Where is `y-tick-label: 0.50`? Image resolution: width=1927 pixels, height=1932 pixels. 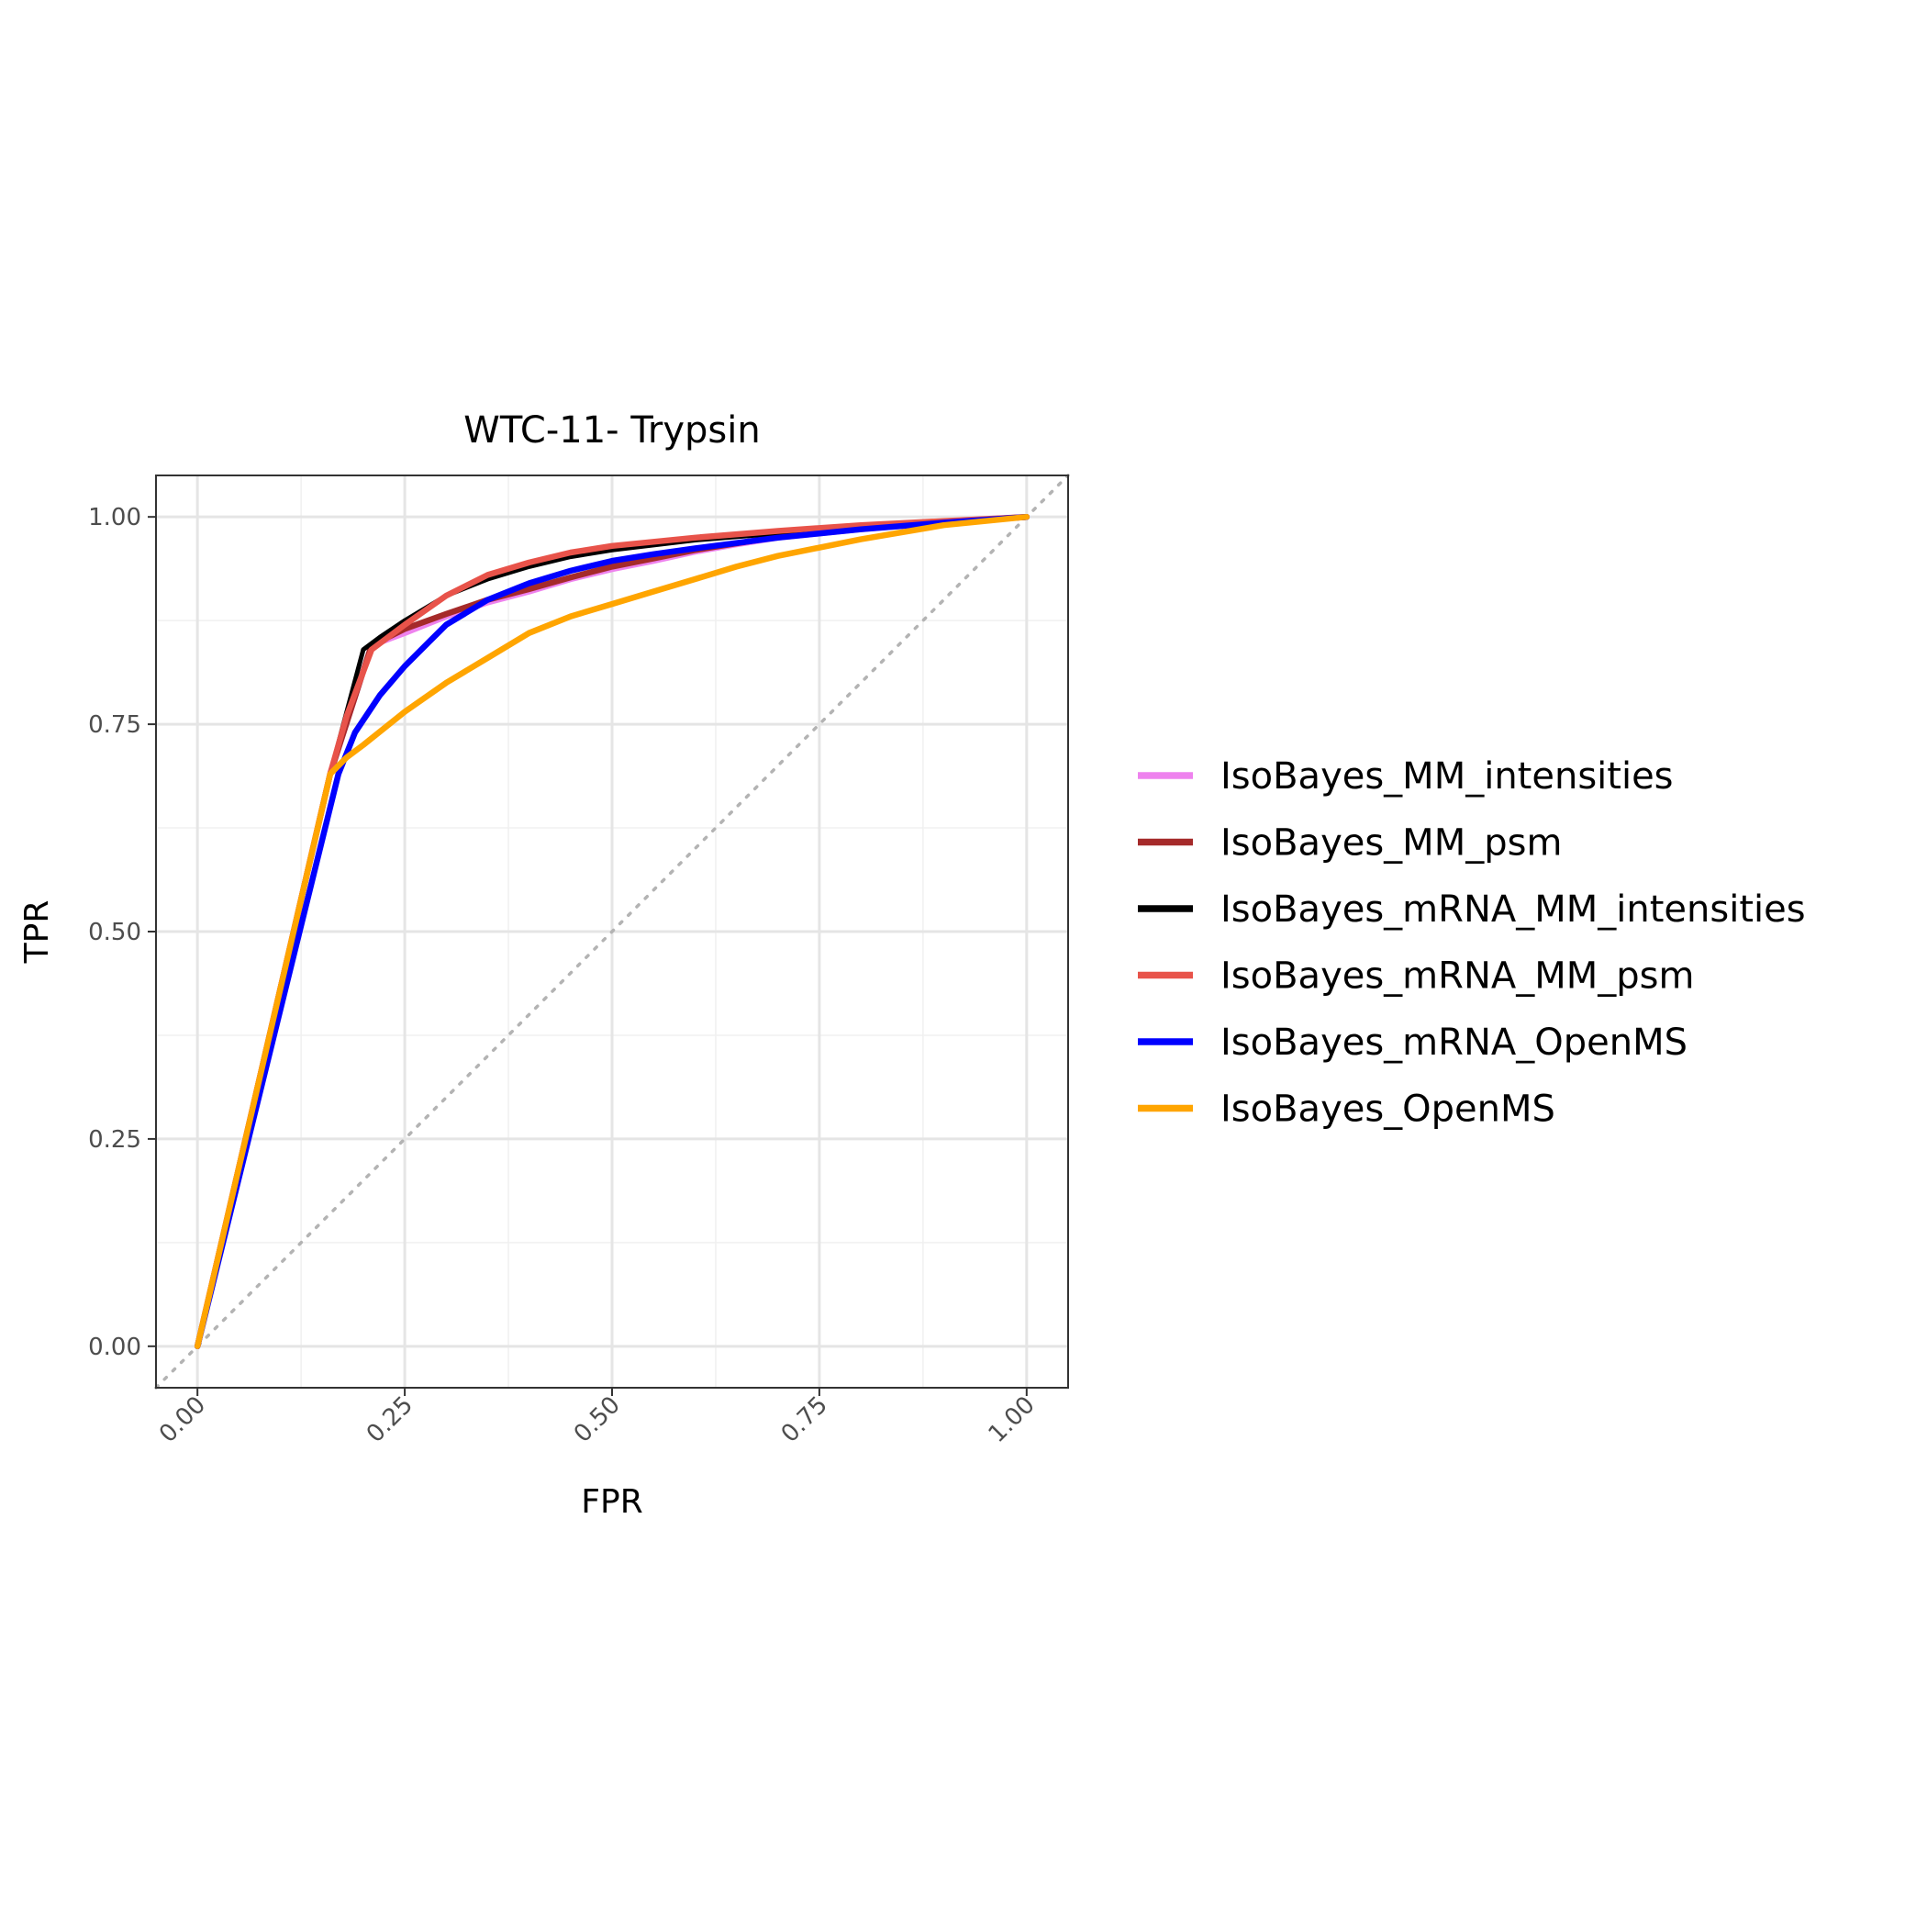 y-tick-label: 0.50 is located at coordinates (114, 932).